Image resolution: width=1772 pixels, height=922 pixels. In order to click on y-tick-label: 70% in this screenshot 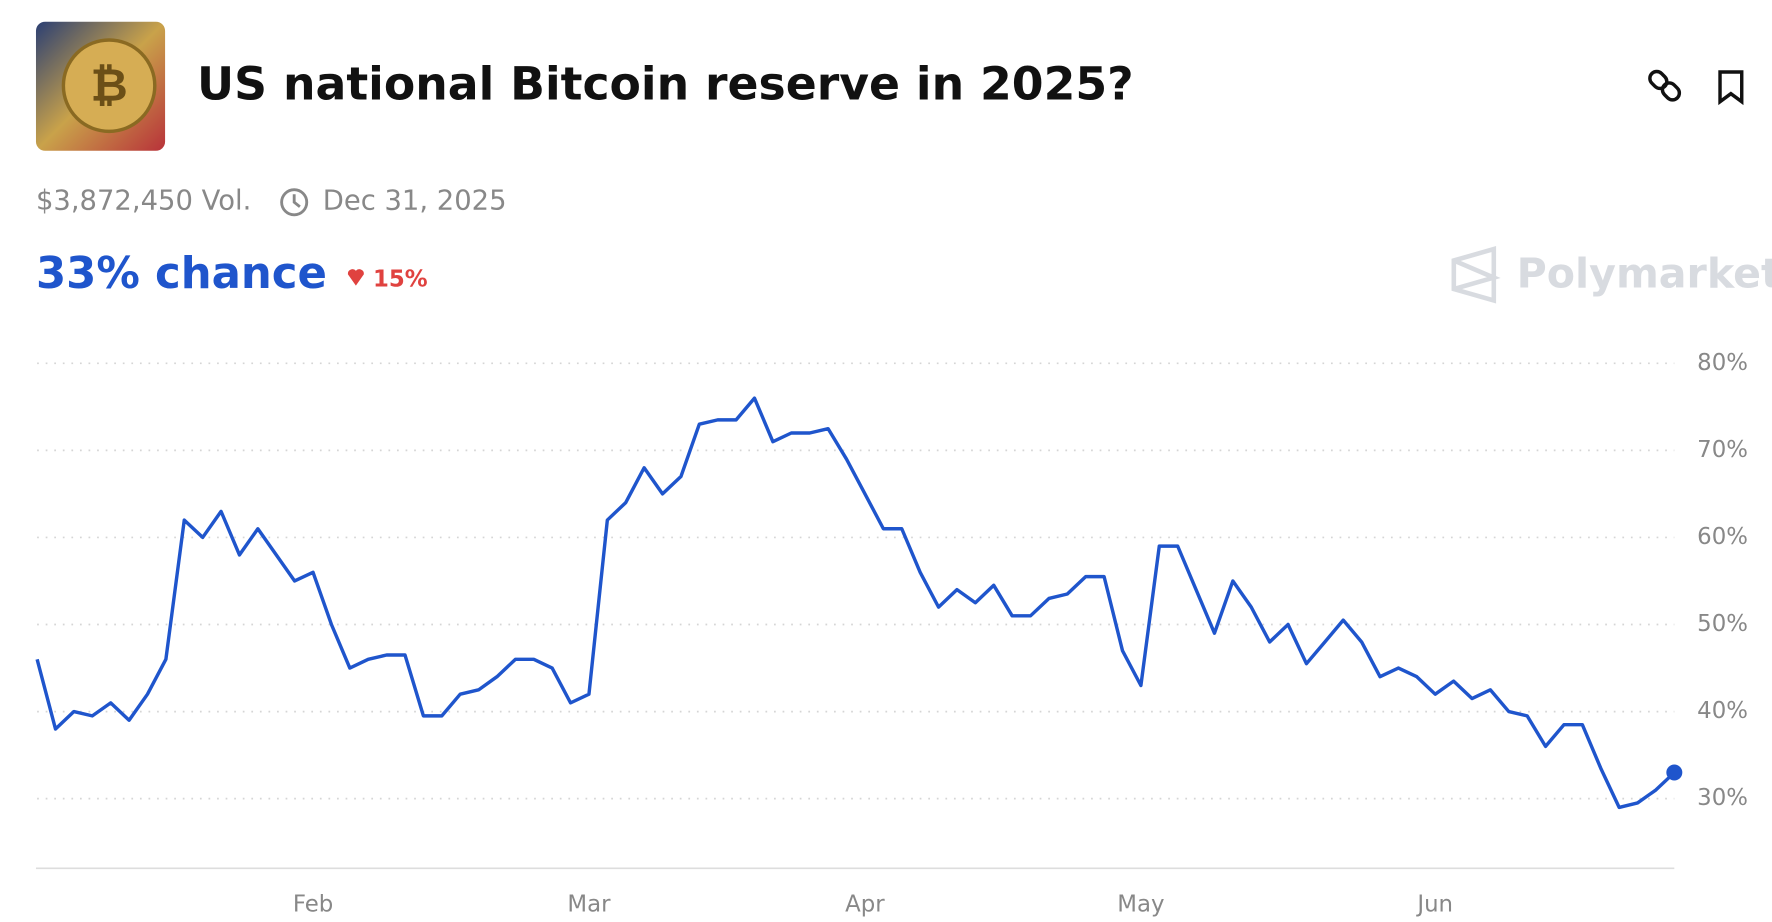, I will do `click(1722, 450)`.